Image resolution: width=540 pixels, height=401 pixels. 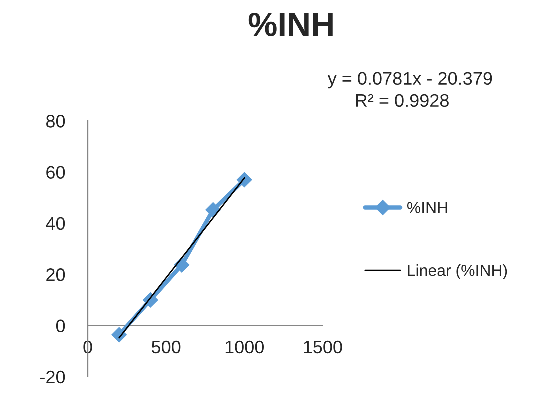 What do you see at coordinates (56, 172) in the screenshot?
I see `y-tick-label: 60` at bounding box center [56, 172].